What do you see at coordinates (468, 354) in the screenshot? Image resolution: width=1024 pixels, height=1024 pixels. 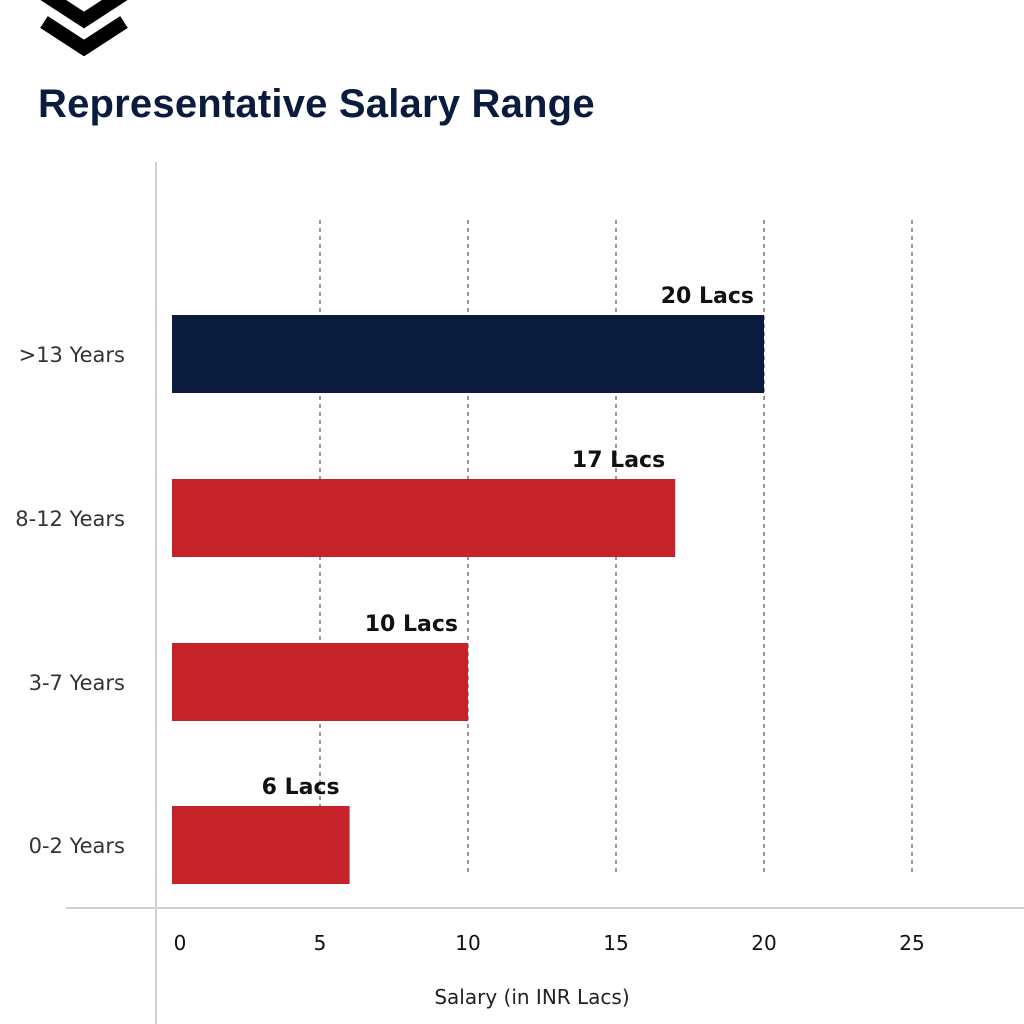 I see `bar--13-years` at bounding box center [468, 354].